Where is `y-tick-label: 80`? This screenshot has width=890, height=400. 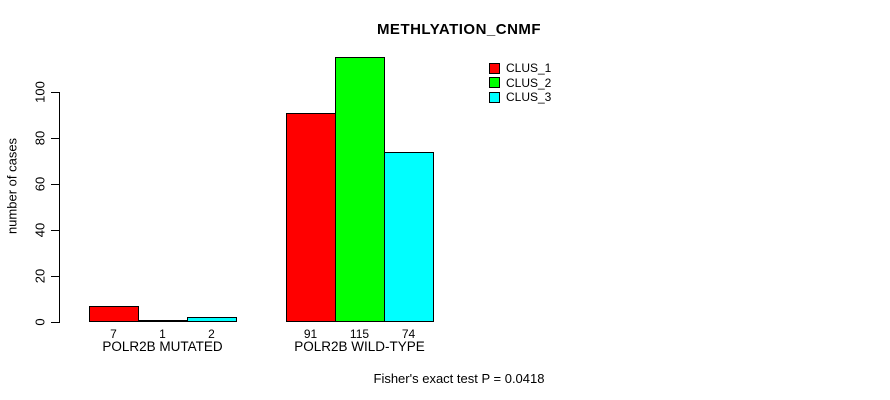 y-tick-label: 80 is located at coordinates (40, 138).